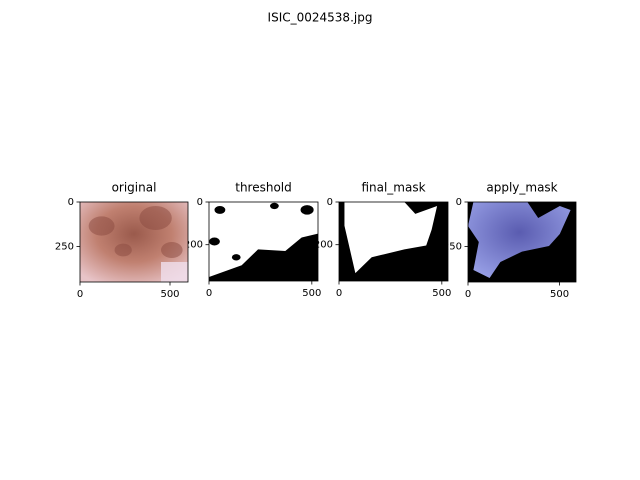  What do you see at coordinates (320, 18) in the screenshot?
I see `figure-title: ISIC_0024538.jpg` at bounding box center [320, 18].